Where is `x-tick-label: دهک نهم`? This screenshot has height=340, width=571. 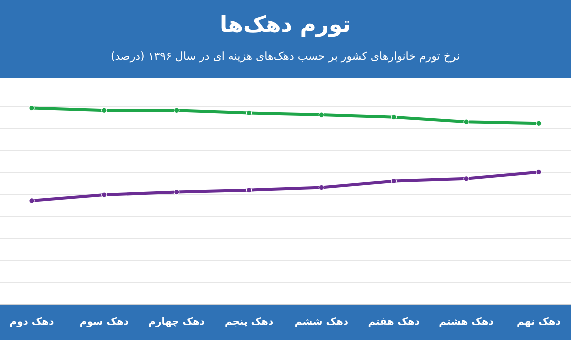 x-tick-label: دهک نهم is located at coordinates (539, 322).